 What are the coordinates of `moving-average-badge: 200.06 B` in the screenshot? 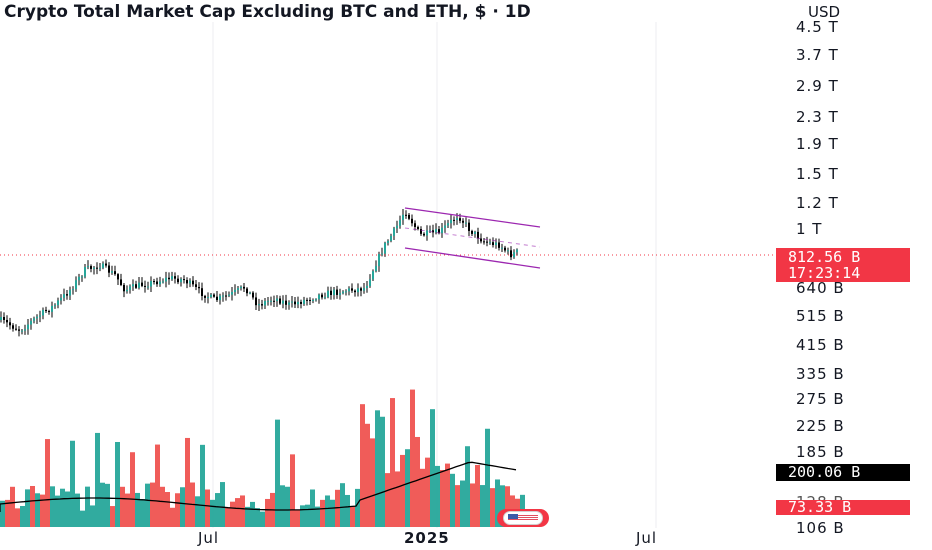 It's located at (843, 472).